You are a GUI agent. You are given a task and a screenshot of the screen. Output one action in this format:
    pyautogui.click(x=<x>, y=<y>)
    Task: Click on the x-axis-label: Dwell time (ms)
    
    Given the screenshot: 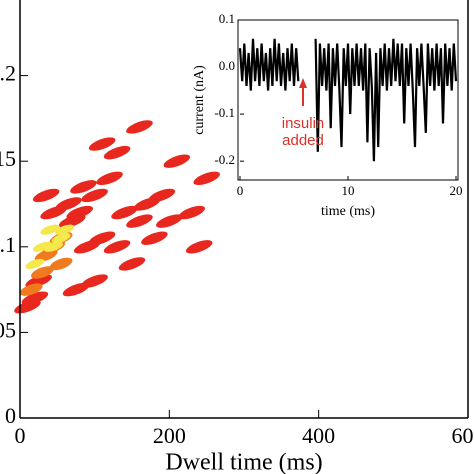 What is the action you would take?
    pyautogui.click(x=243, y=462)
    